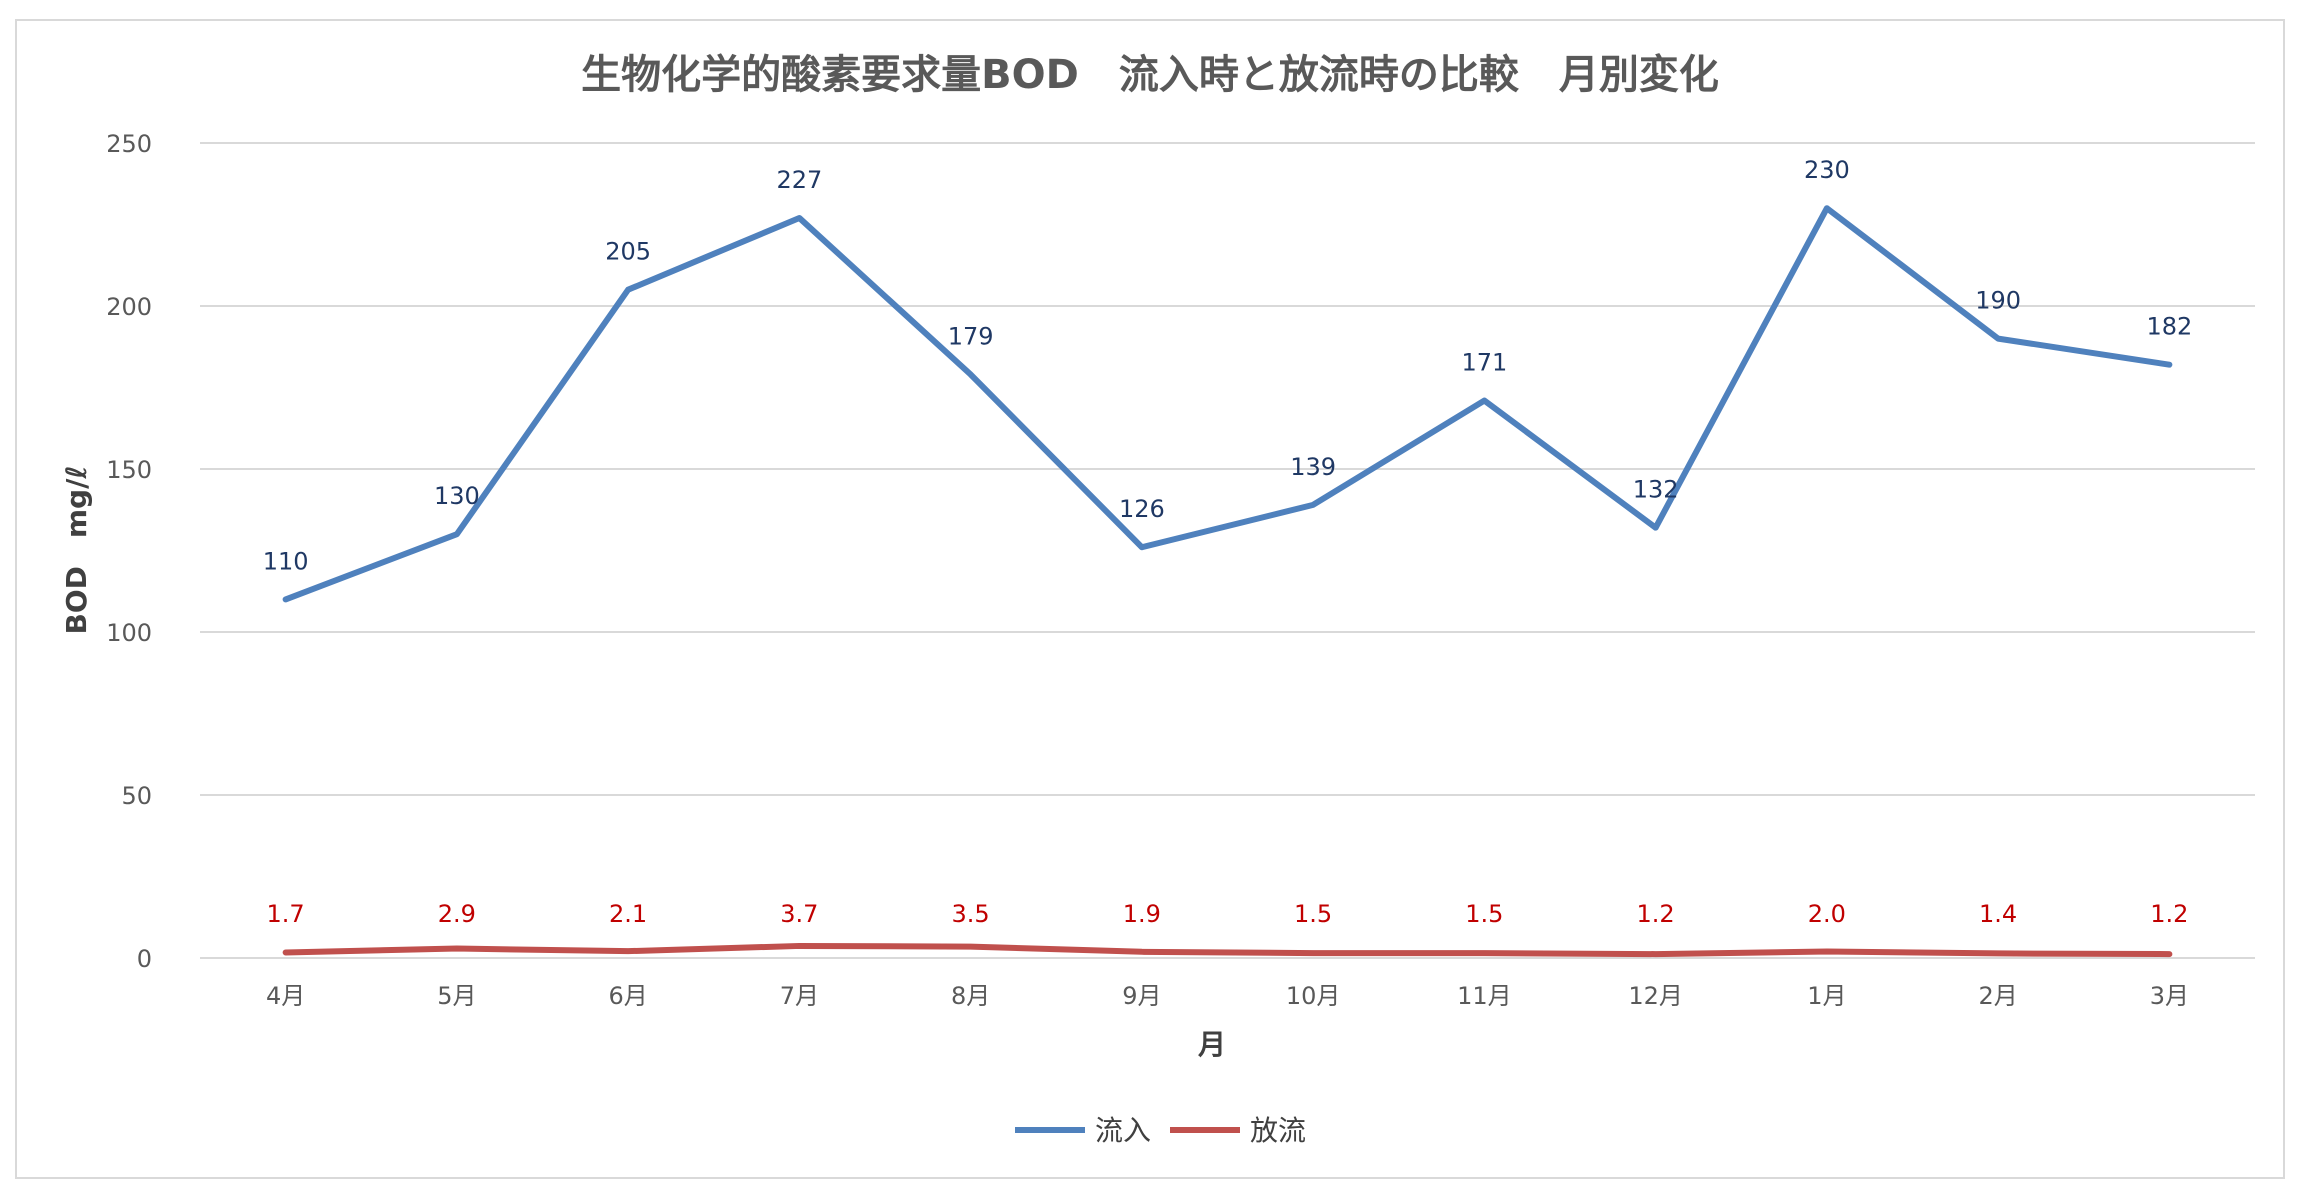 The height and width of the screenshot is (1202, 2301). What do you see at coordinates (2169, 996) in the screenshot?
I see `x-tick-label: 3月` at bounding box center [2169, 996].